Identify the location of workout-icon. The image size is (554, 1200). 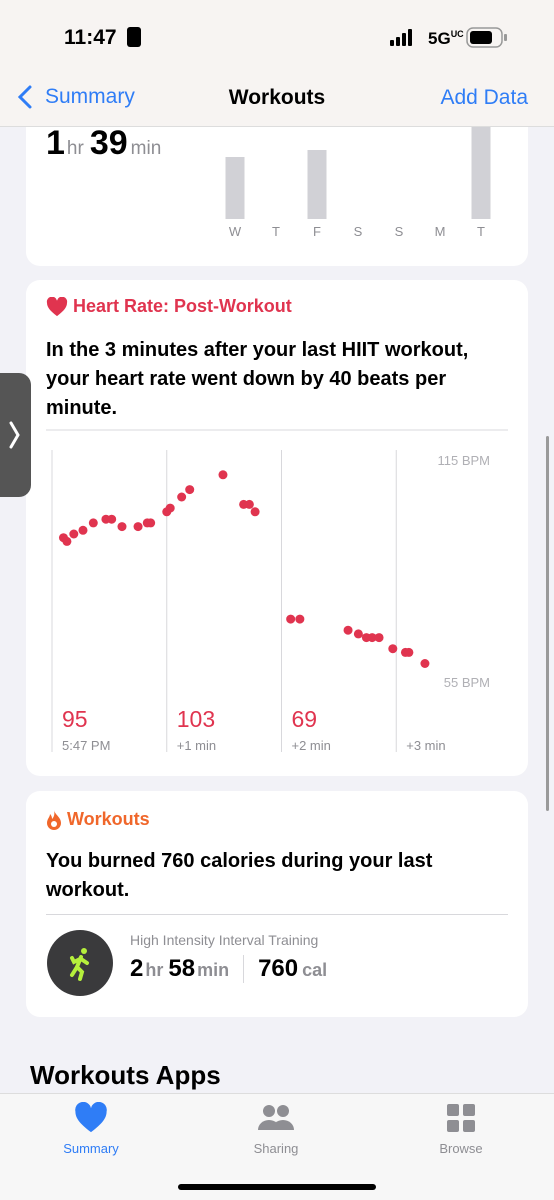
(80, 963).